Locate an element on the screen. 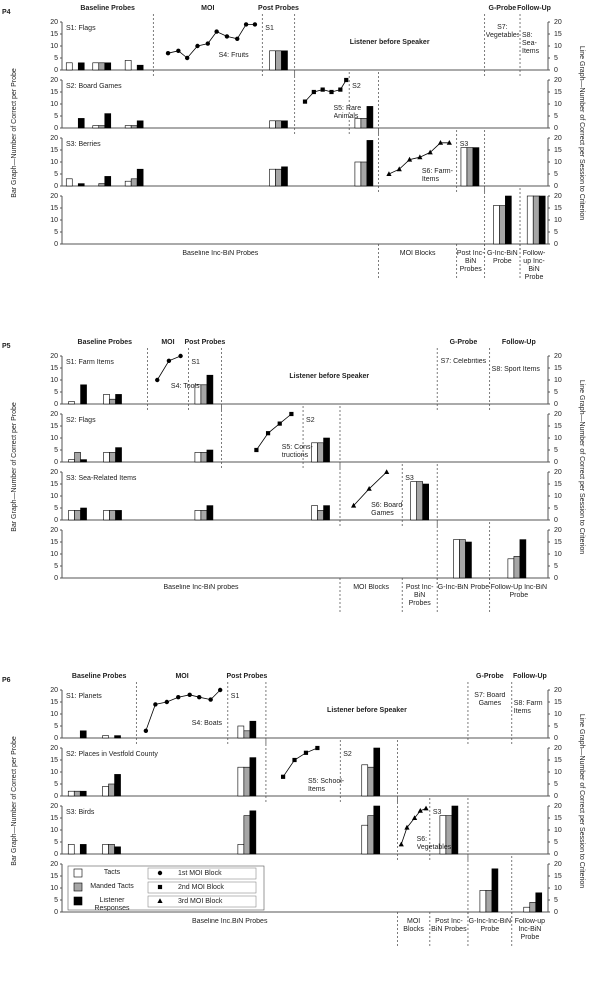  x-phase-label-box: MOI Blocks is located at coordinates (413, 925).